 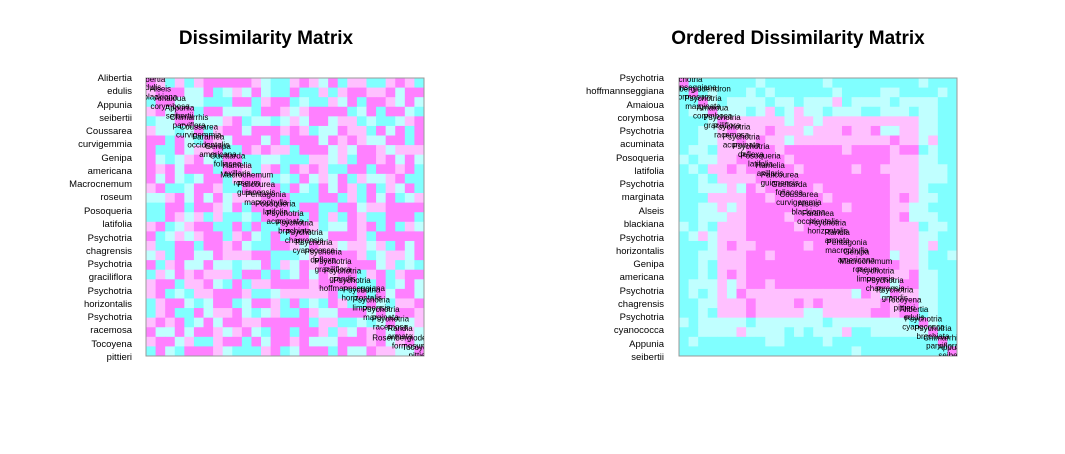 What do you see at coordinates (838, 236) in the screenshot?
I see `diagonal-label: Randia armata` at bounding box center [838, 236].